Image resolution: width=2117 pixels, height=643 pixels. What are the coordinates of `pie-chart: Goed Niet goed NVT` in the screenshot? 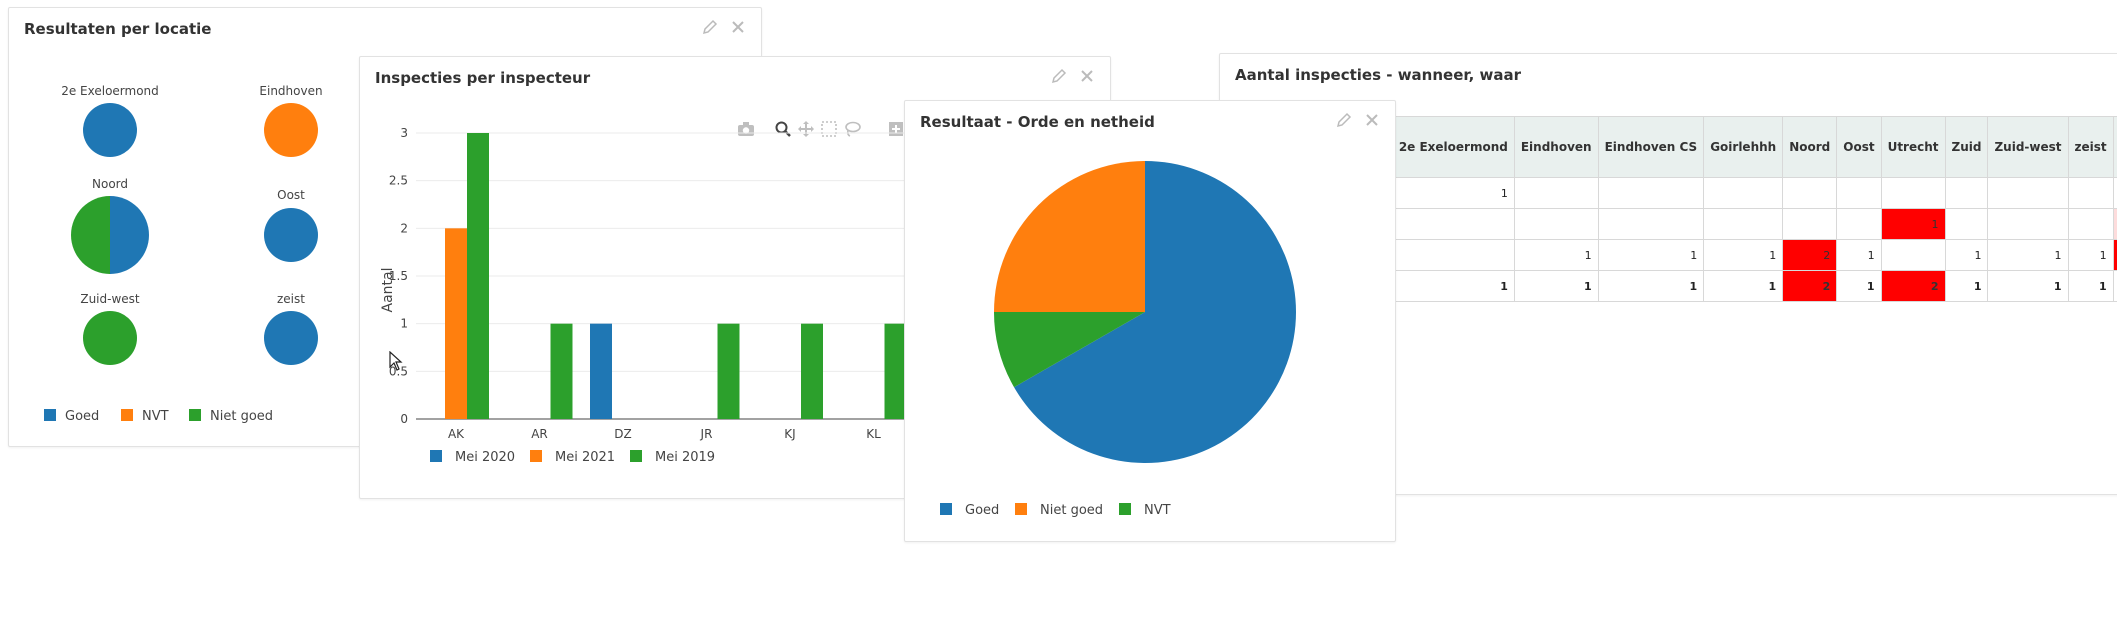 It's located at (1118, 339).